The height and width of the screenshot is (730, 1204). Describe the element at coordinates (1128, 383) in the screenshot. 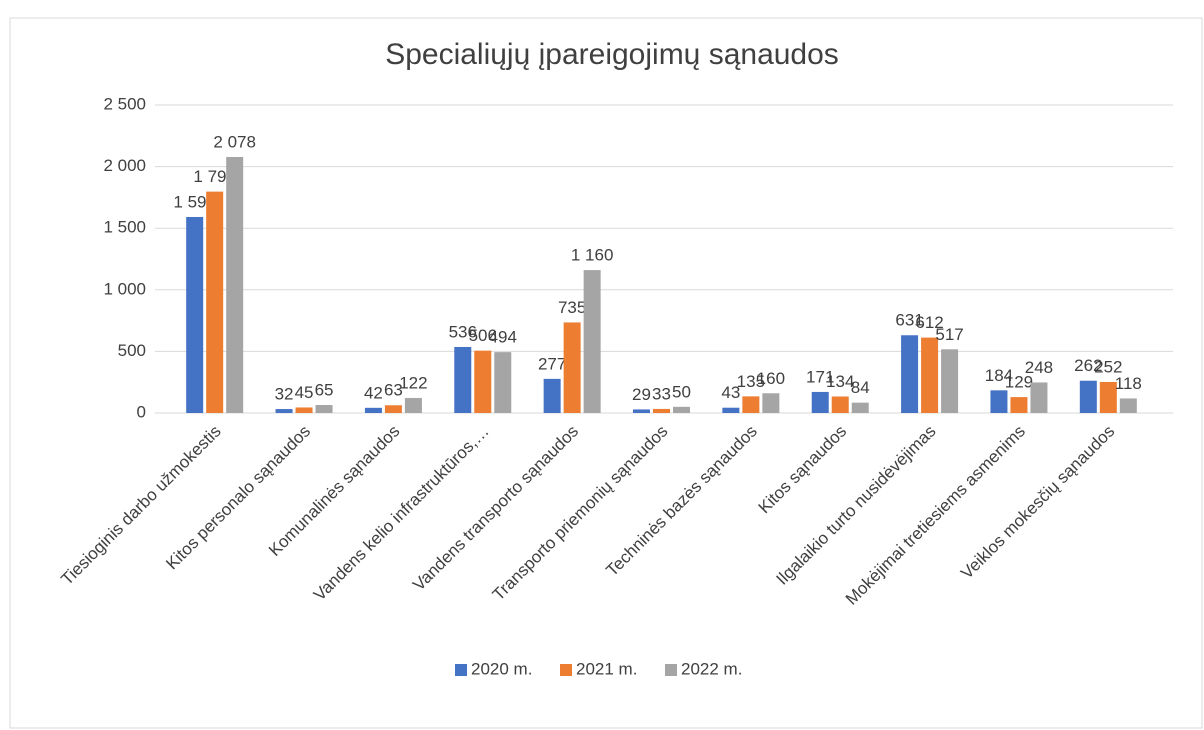

I see `value-label: 118` at that location.